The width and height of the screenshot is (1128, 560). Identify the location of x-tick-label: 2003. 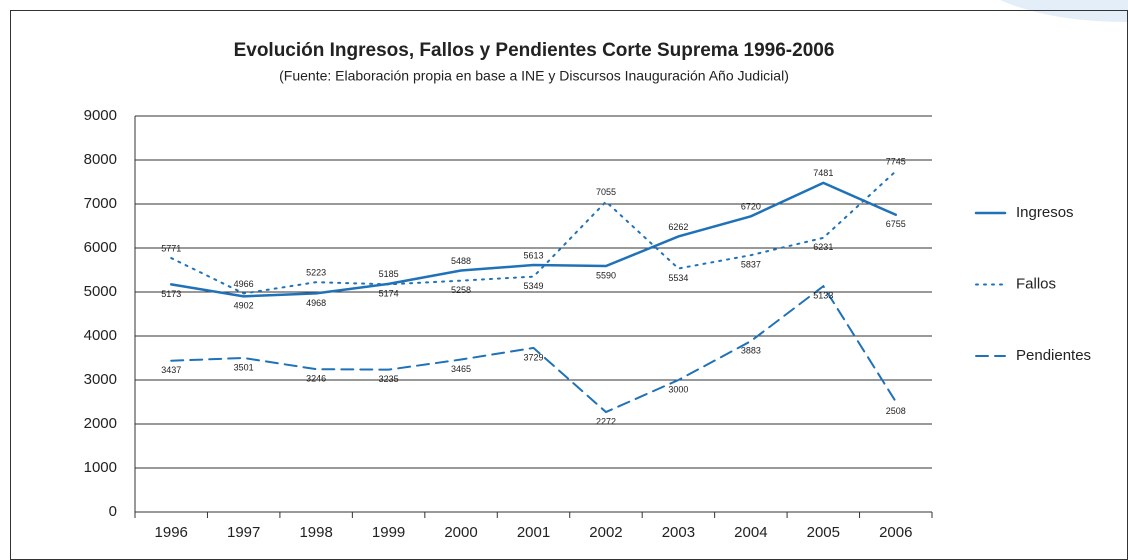
(678, 532).